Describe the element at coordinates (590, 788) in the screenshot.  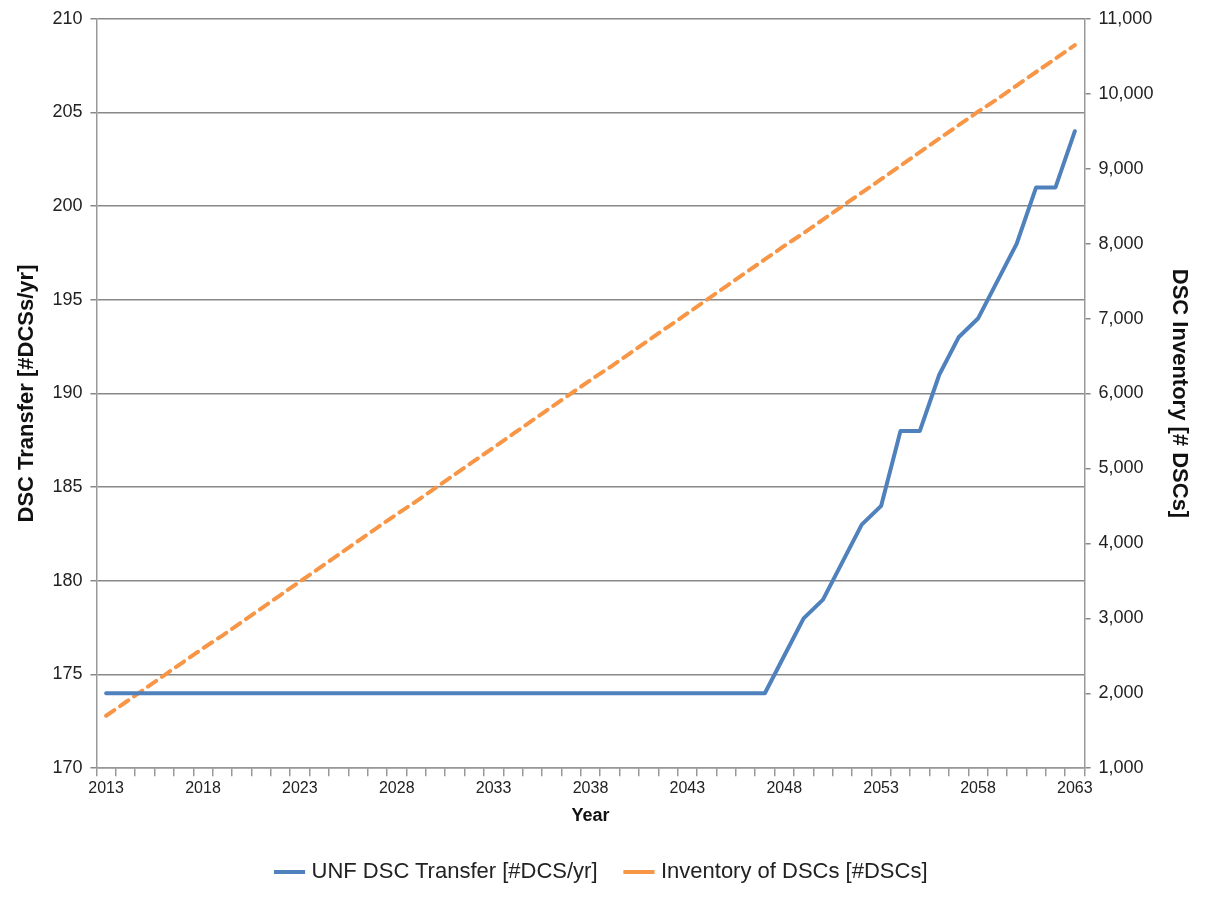
I see `x-tick-label: 2038` at that location.